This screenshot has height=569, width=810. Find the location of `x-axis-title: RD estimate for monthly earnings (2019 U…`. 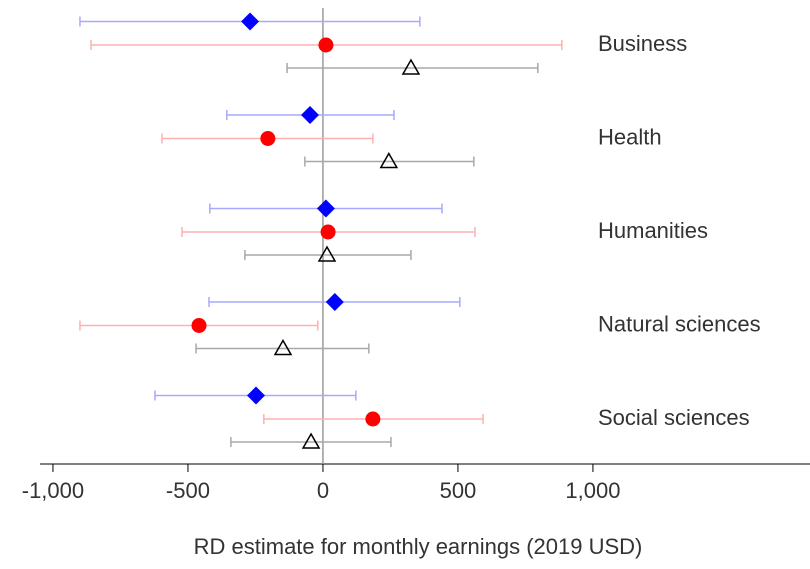

x-axis-title: RD estimate for monthly earnings (2019 U… is located at coordinates (418, 546).